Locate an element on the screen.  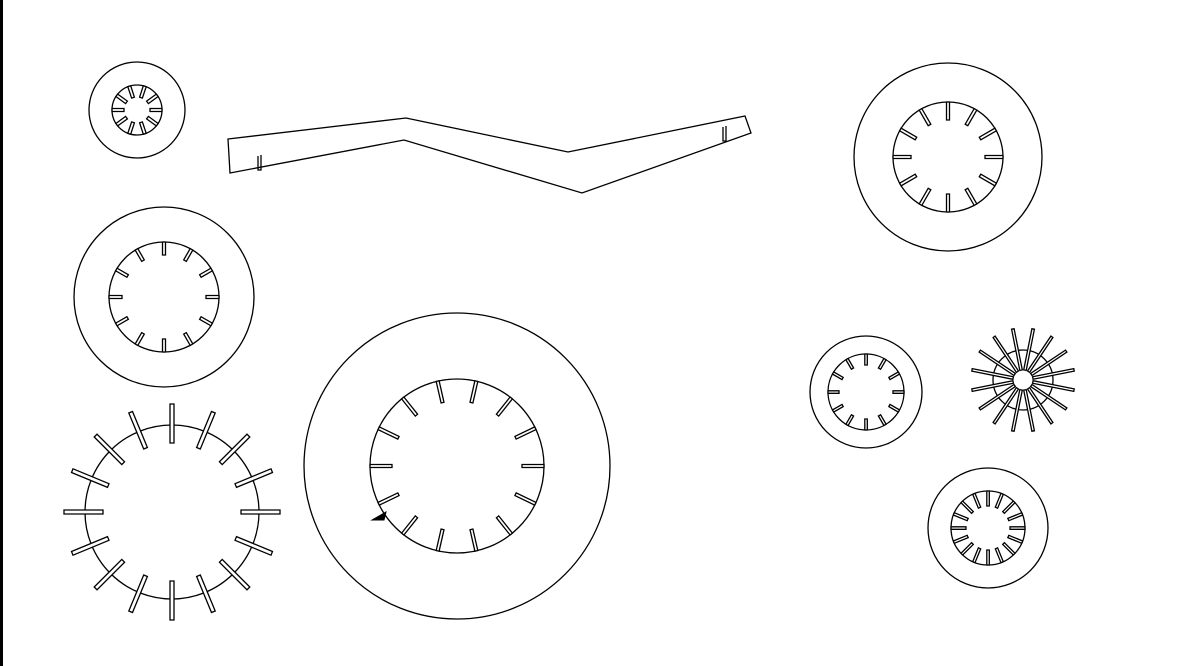
bent-strip is located at coordinates (489, 154).